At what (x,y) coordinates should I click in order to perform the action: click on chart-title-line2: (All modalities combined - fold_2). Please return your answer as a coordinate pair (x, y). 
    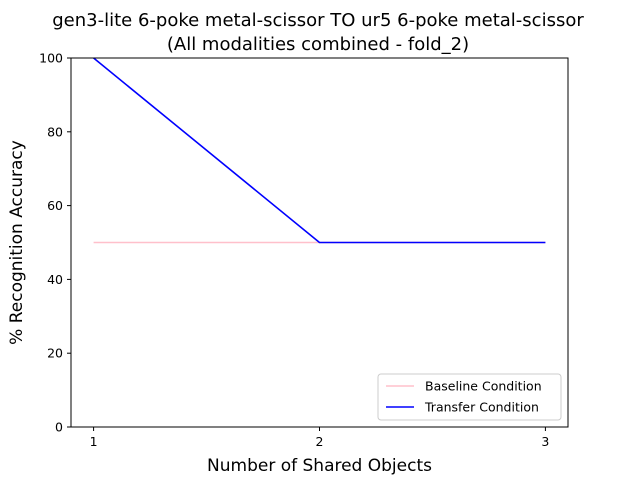
    Looking at the image, I should click on (318, 44).